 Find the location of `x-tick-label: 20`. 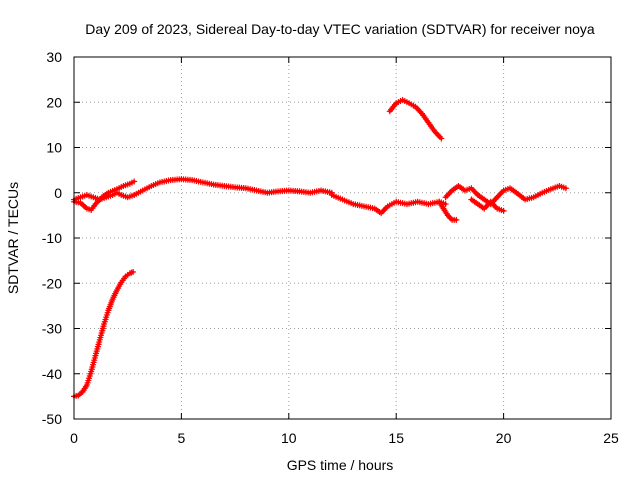

x-tick-label: 20 is located at coordinates (504, 438).